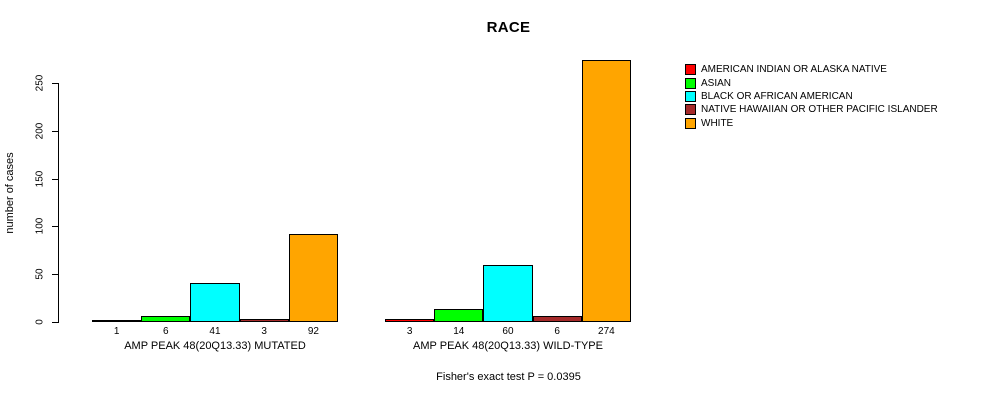 The width and height of the screenshot is (990, 400). What do you see at coordinates (717, 123) in the screenshot?
I see `legend-label: WHITE` at bounding box center [717, 123].